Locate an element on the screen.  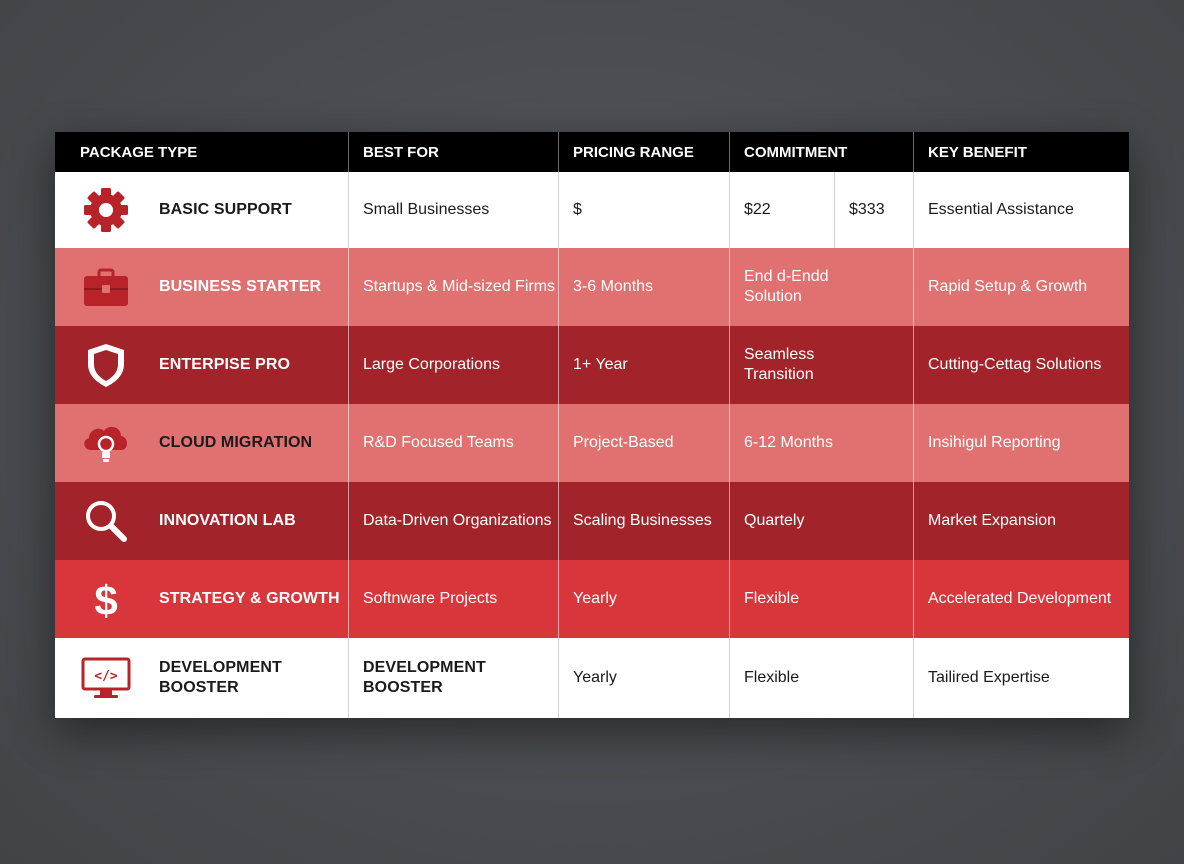
pricing-cell: Scaling Businesses is located at coordinates (644, 521).